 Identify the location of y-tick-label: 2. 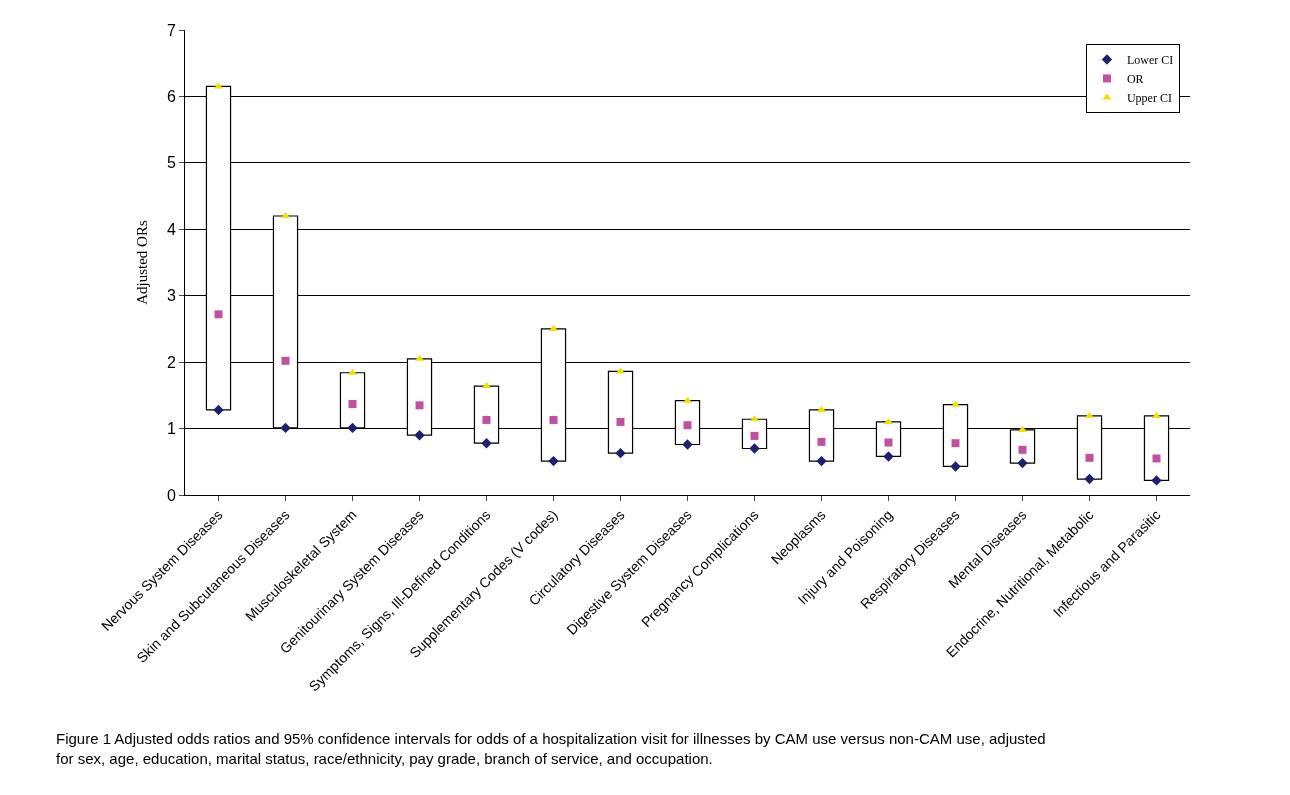
(171, 362).